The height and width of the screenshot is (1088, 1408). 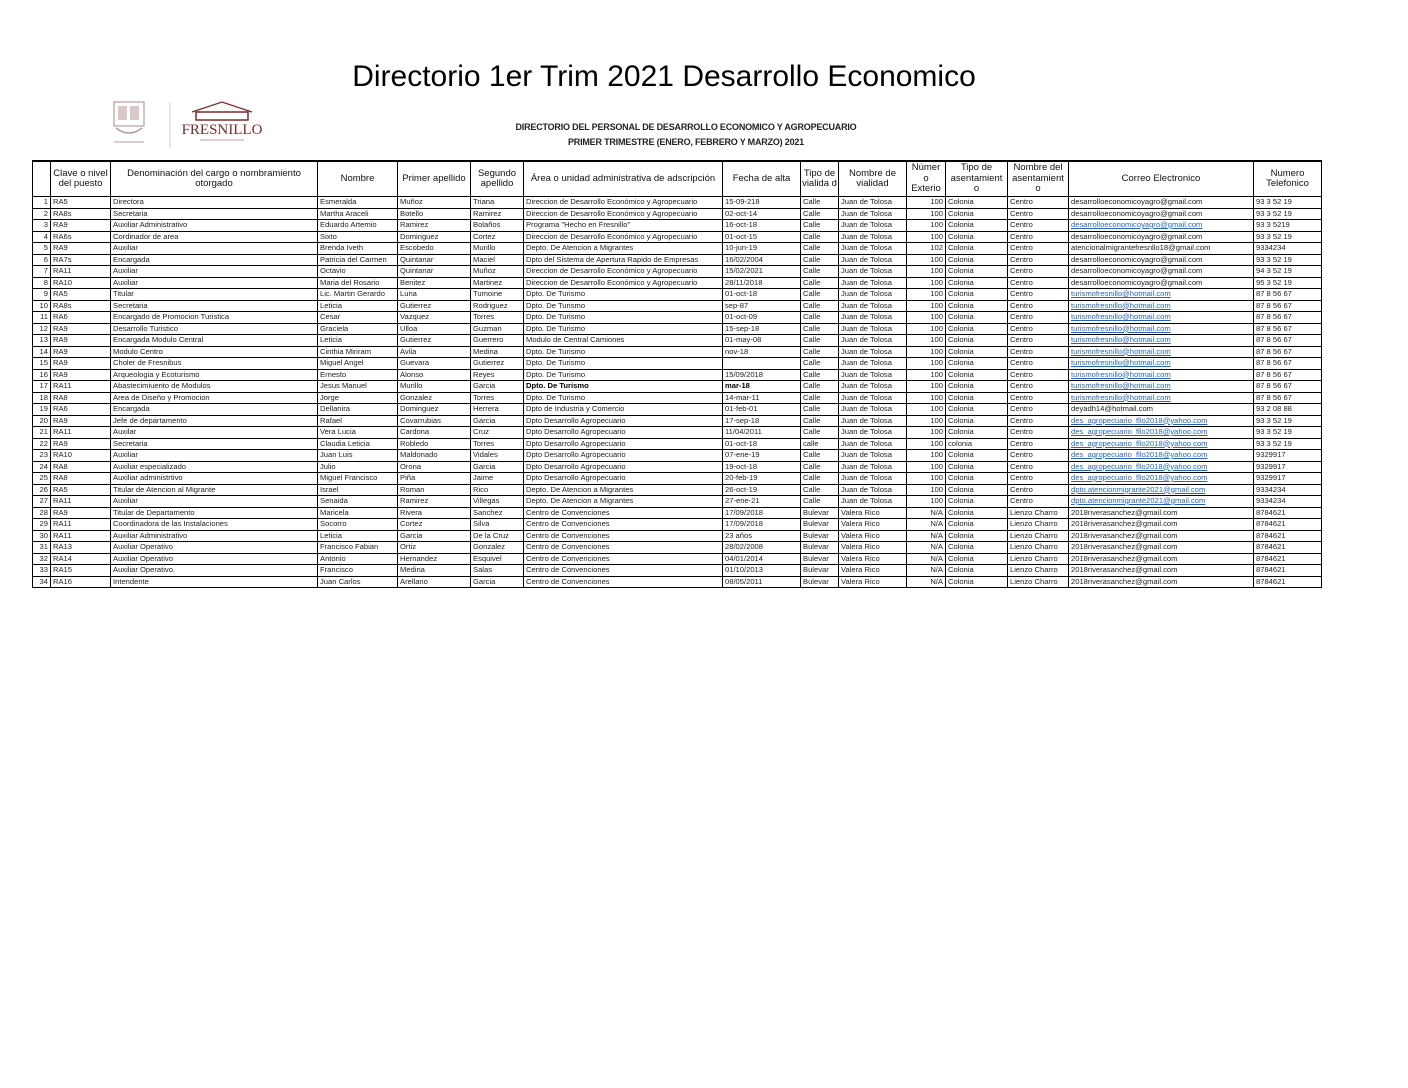 What do you see at coordinates (497, 443) in the screenshot?
I see `cell-segundo-apellido: Torres` at bounding box center [497, 443].